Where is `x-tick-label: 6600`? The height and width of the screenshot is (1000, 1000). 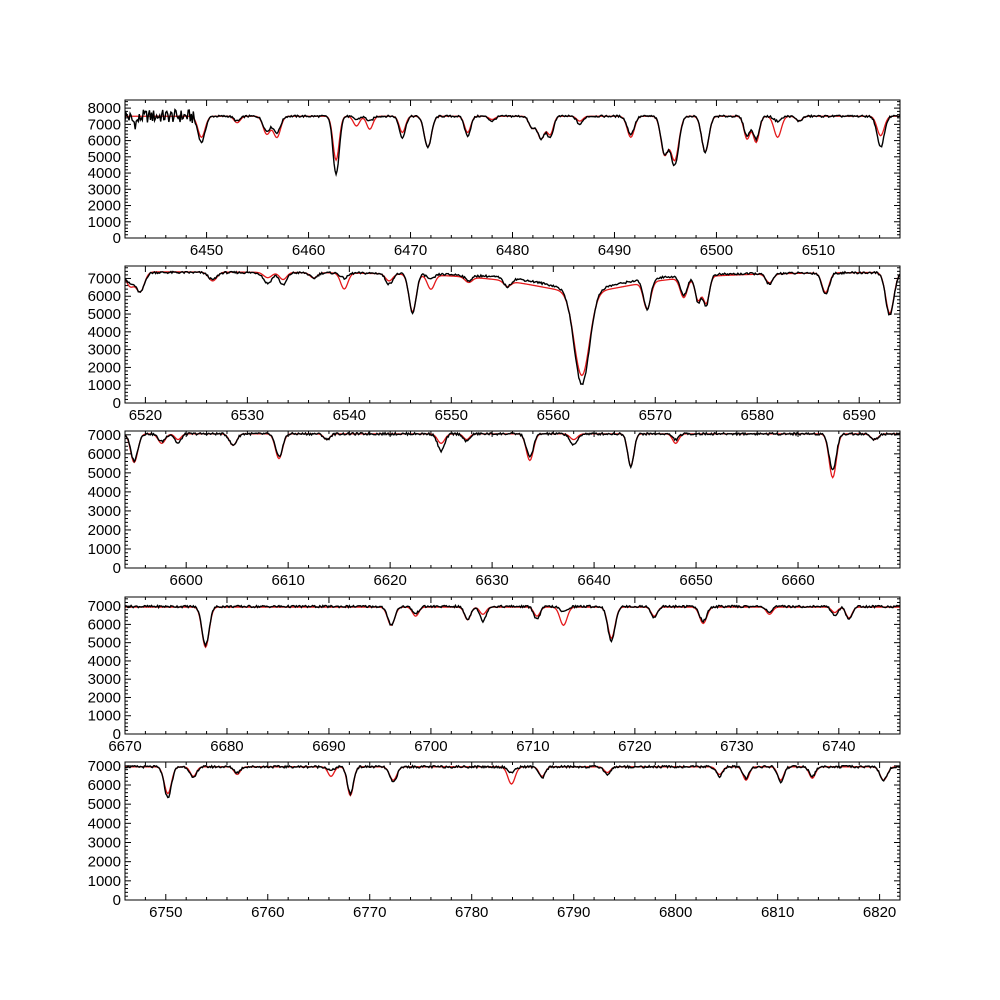 x-tick-label: 6600 is located at coordinates (185, 580).